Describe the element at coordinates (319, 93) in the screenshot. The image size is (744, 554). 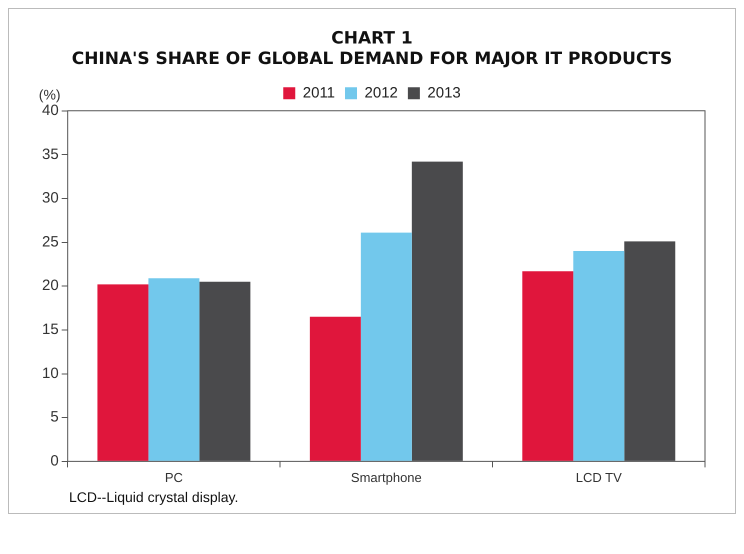
I see `legend-label: 2011` at that location.